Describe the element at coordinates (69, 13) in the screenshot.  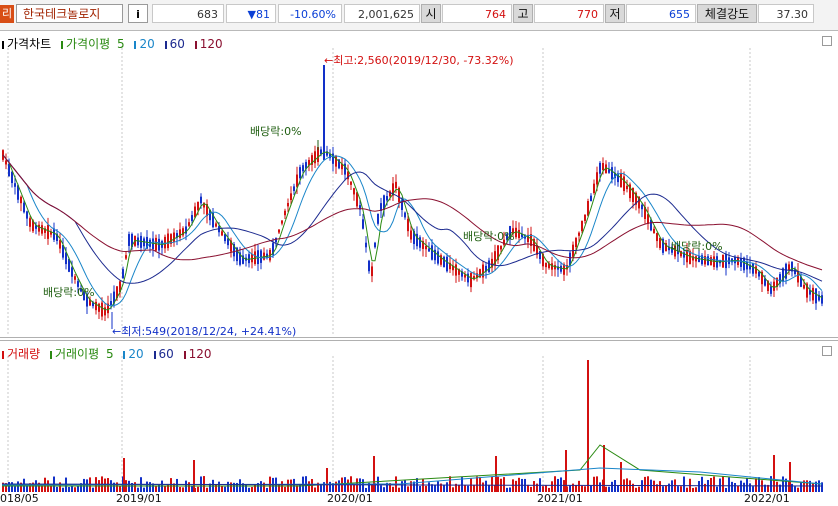
I see `stock-name-field: 한국테크놀로지` at that location.